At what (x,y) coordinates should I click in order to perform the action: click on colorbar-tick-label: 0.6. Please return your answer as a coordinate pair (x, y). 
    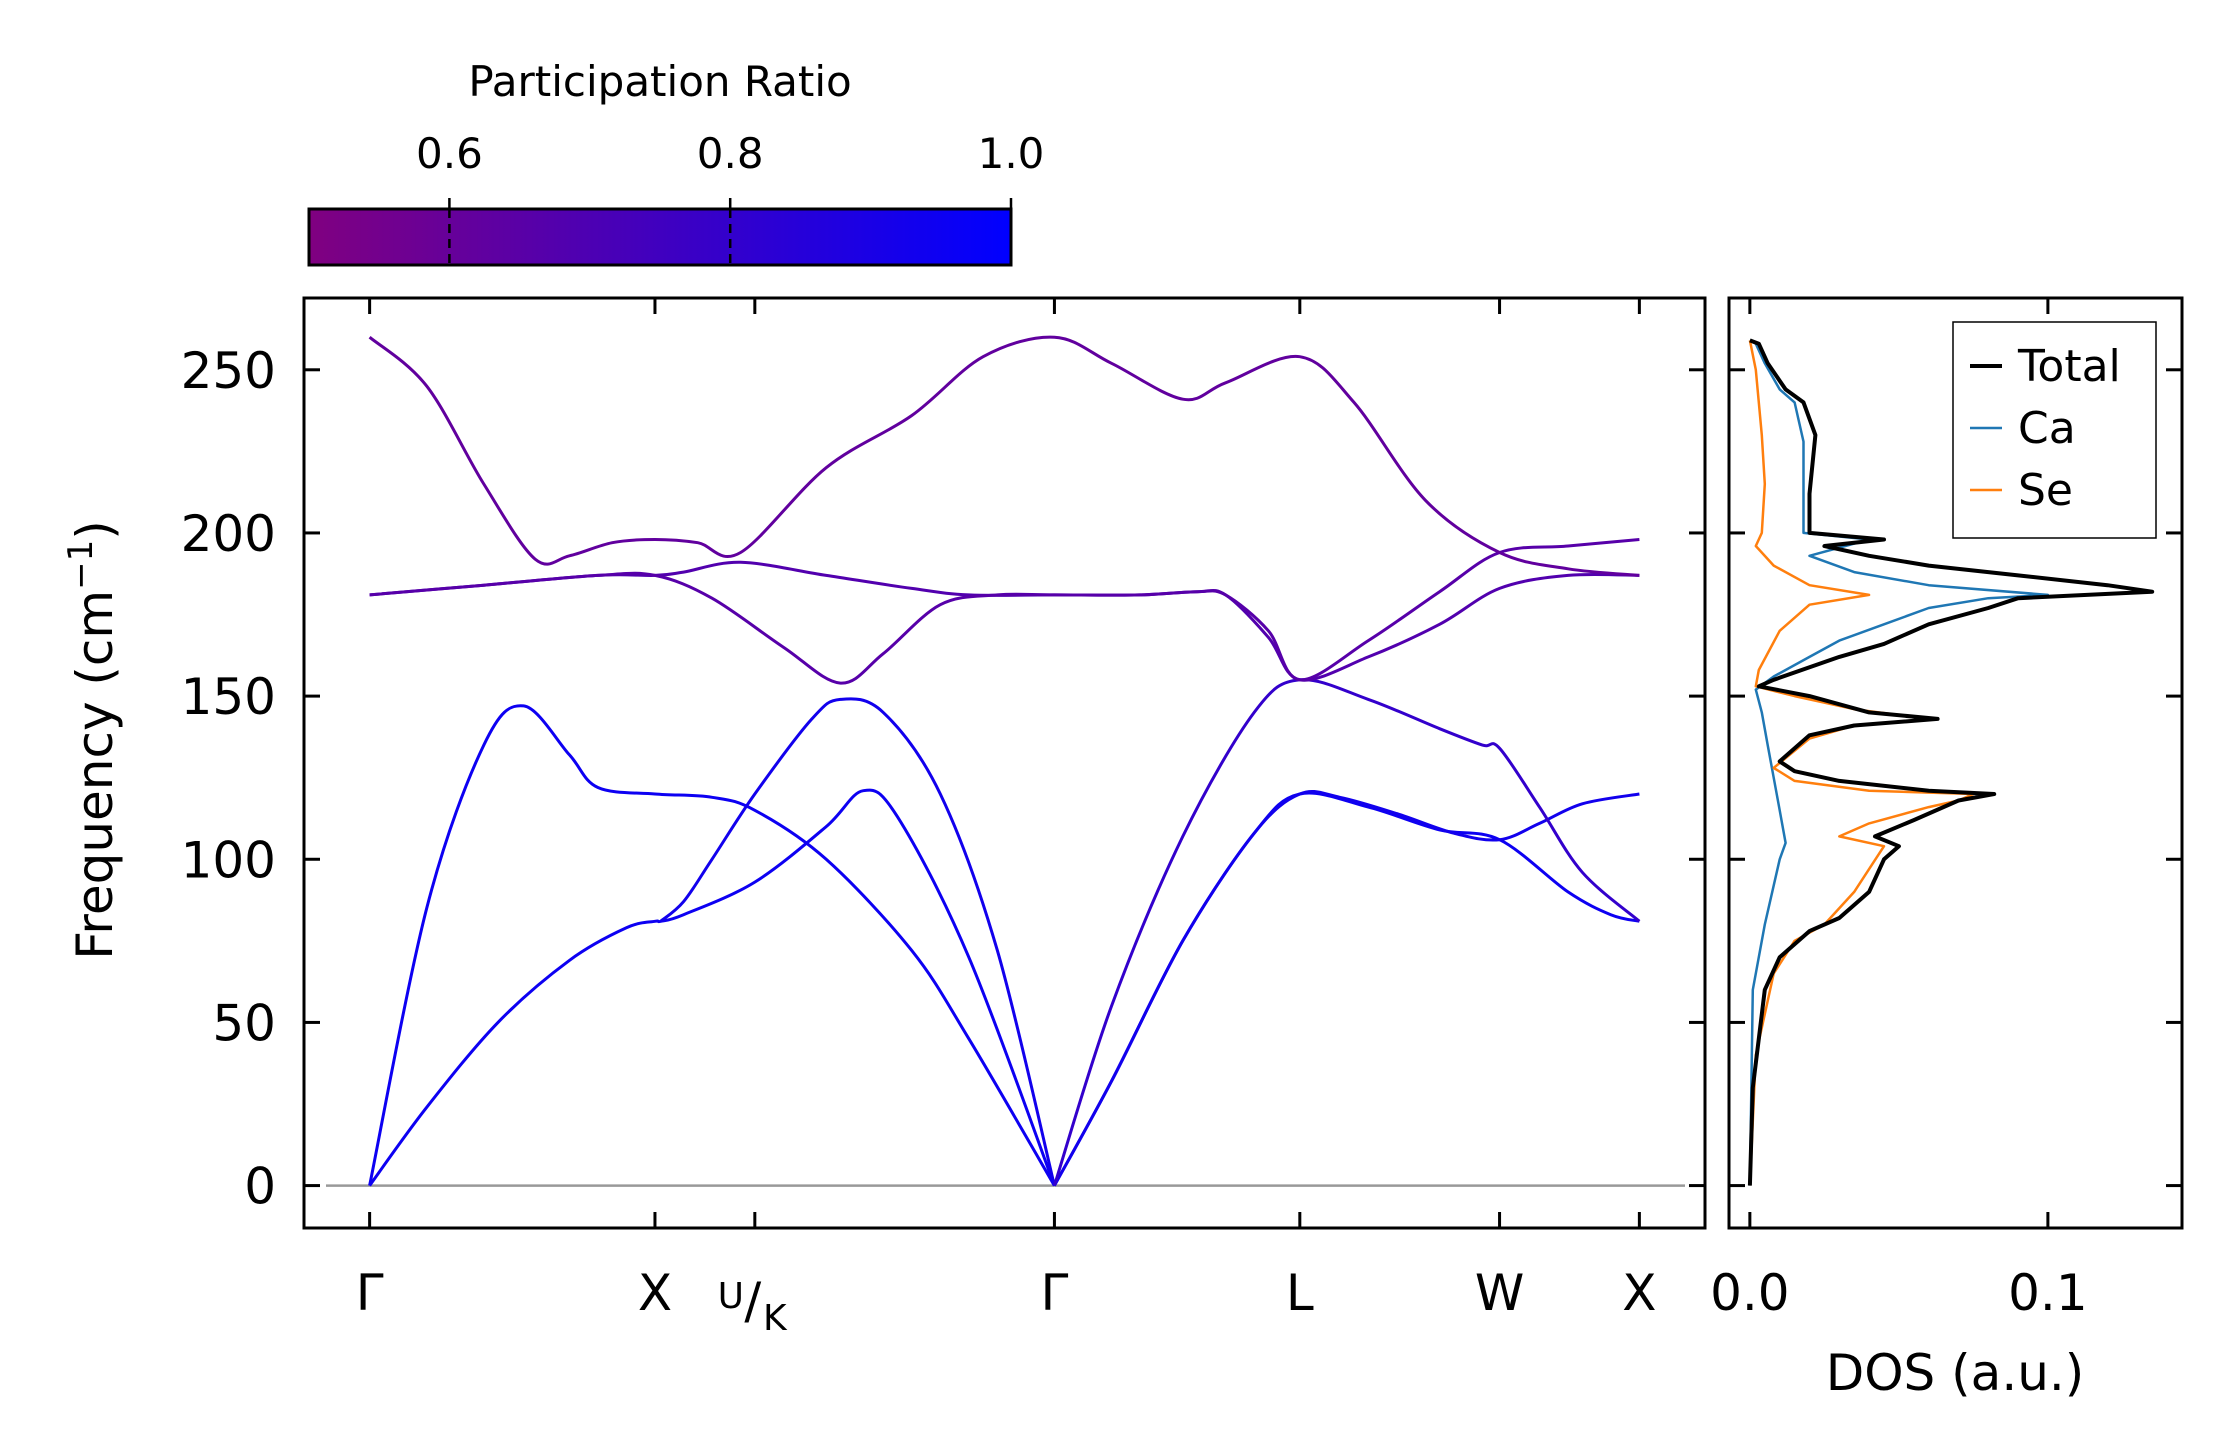
    Looking at the image, I should click on (449, 153).